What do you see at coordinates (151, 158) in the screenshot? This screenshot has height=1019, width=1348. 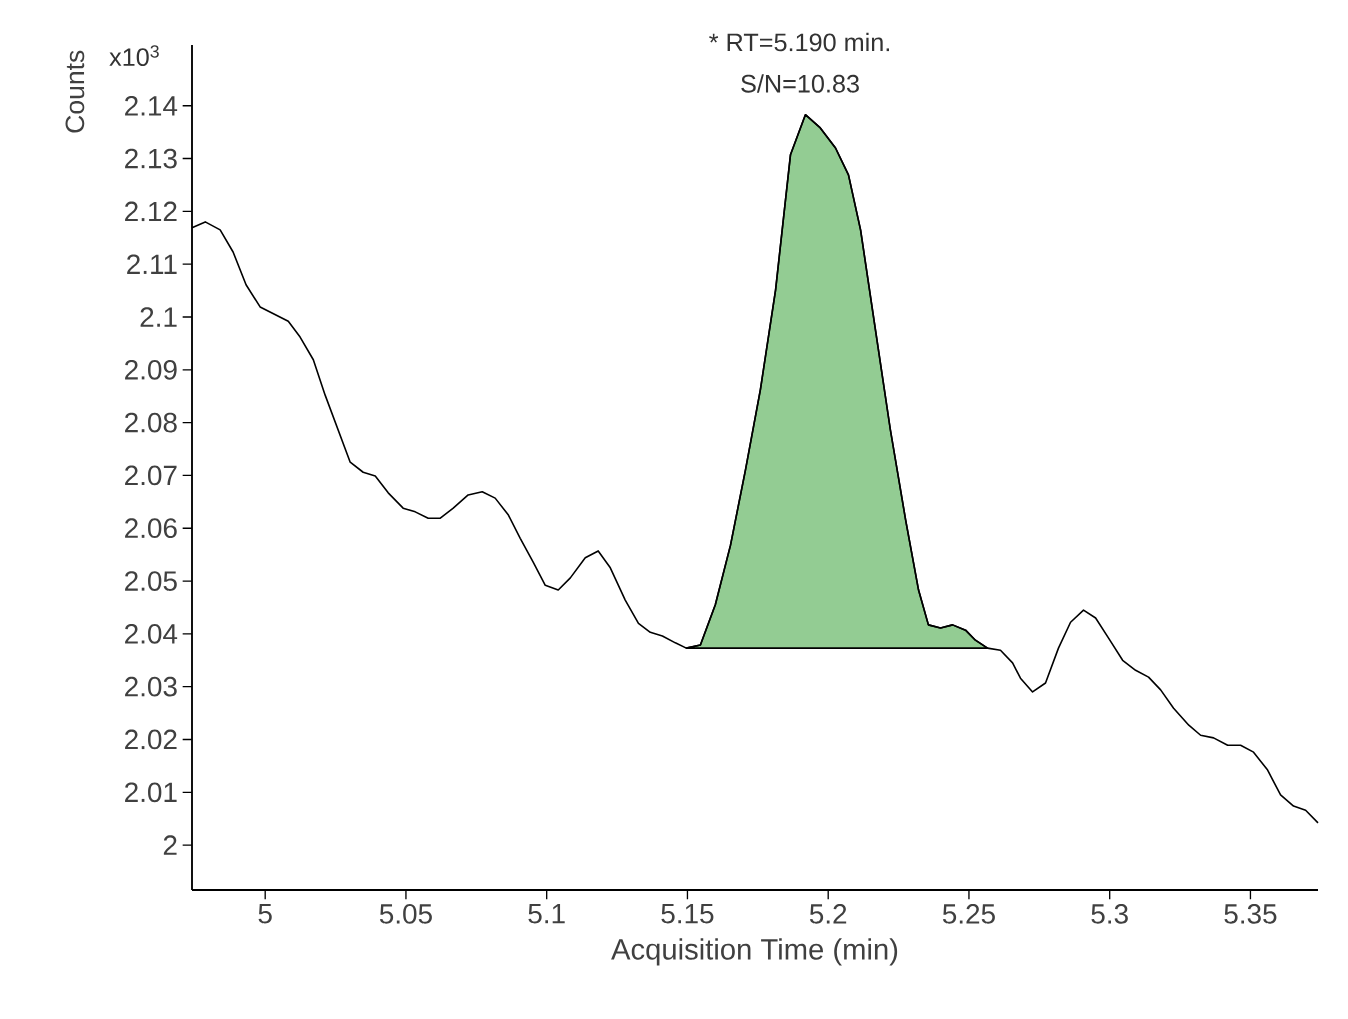 I see `y-tick-label: 2.13` at bounding box center [151, 158].